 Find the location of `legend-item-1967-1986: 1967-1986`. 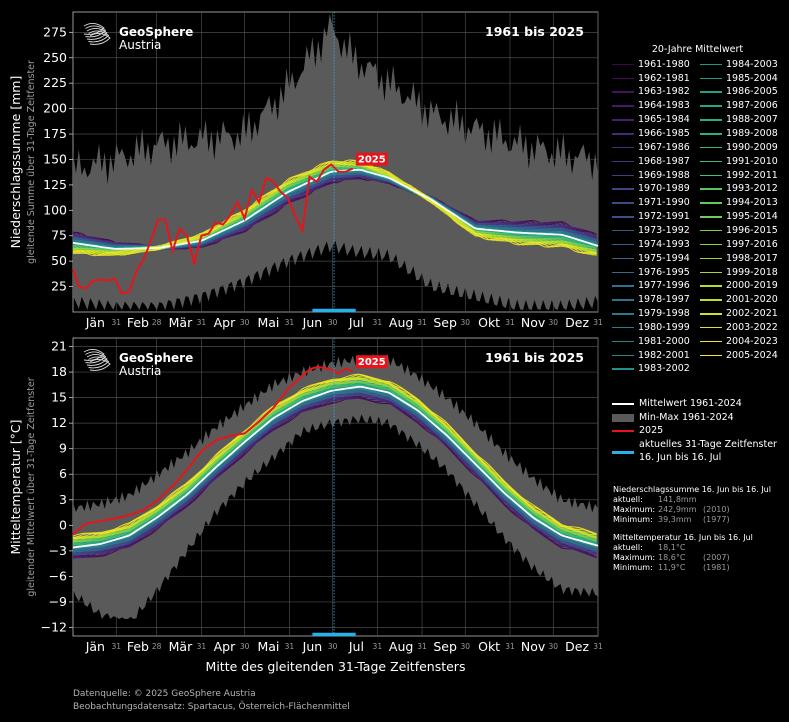

legend-item-1967-1986: 1967-1986 is located at coordinates (650, 148).